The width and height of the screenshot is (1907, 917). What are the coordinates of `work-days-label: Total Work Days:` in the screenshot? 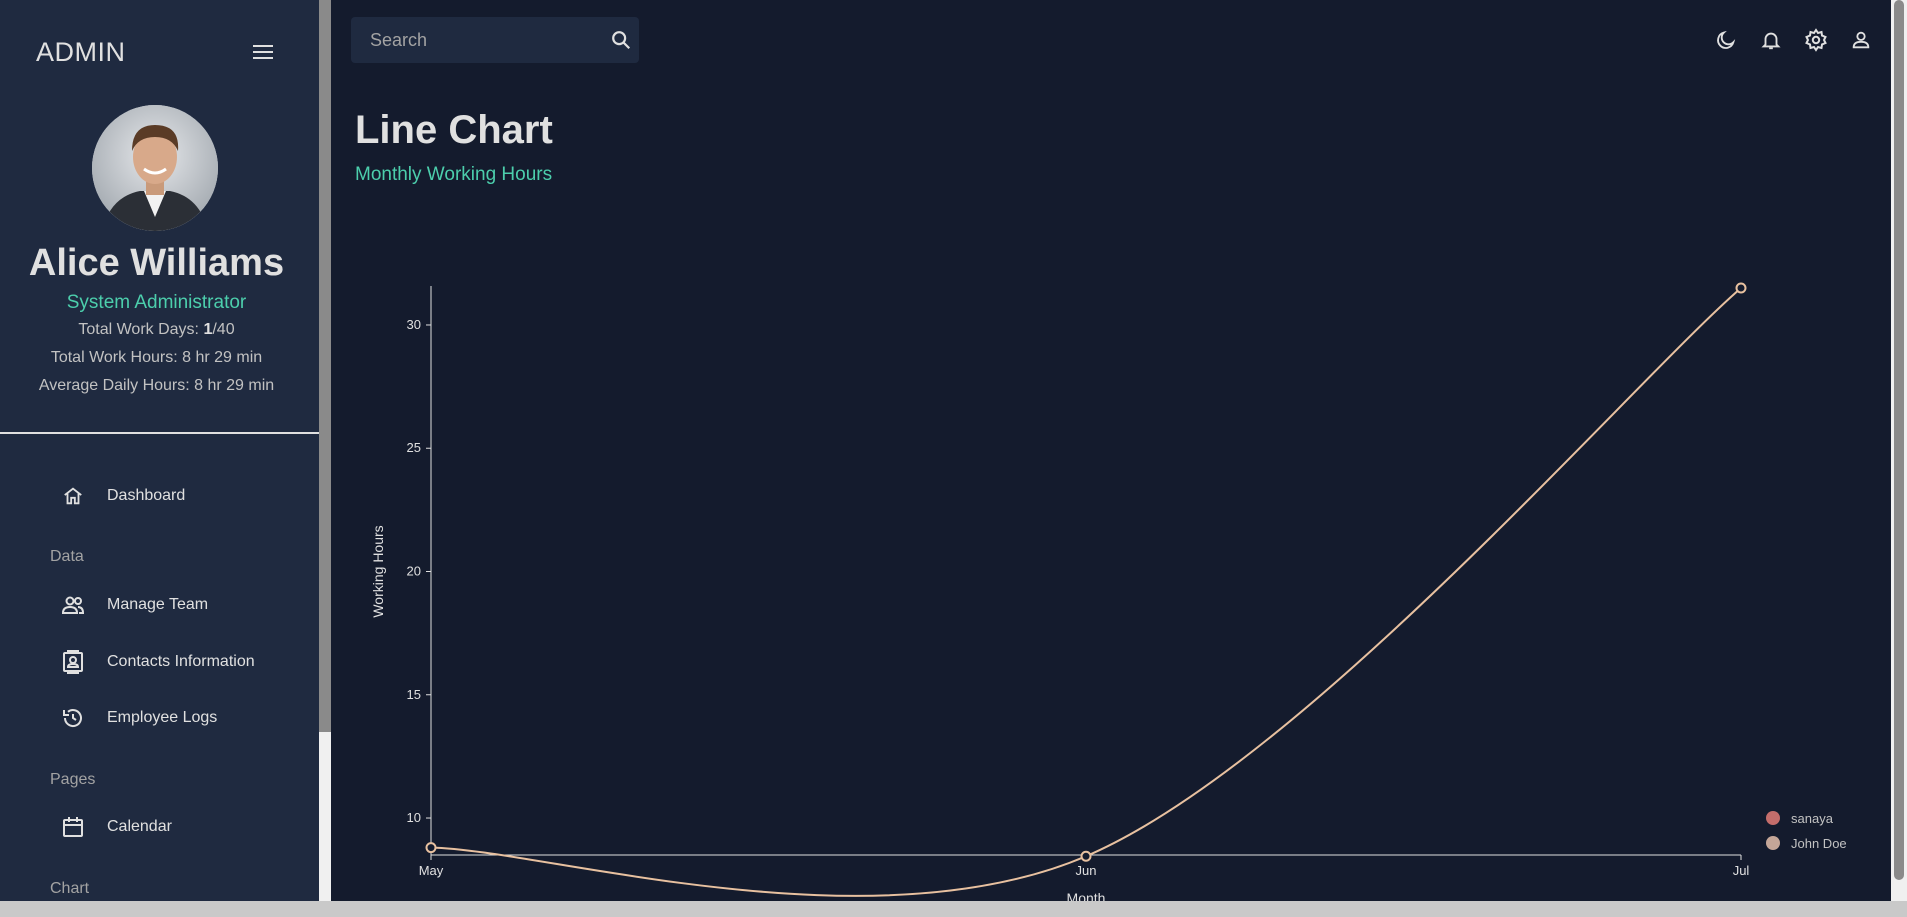 It's located at (141, 329).